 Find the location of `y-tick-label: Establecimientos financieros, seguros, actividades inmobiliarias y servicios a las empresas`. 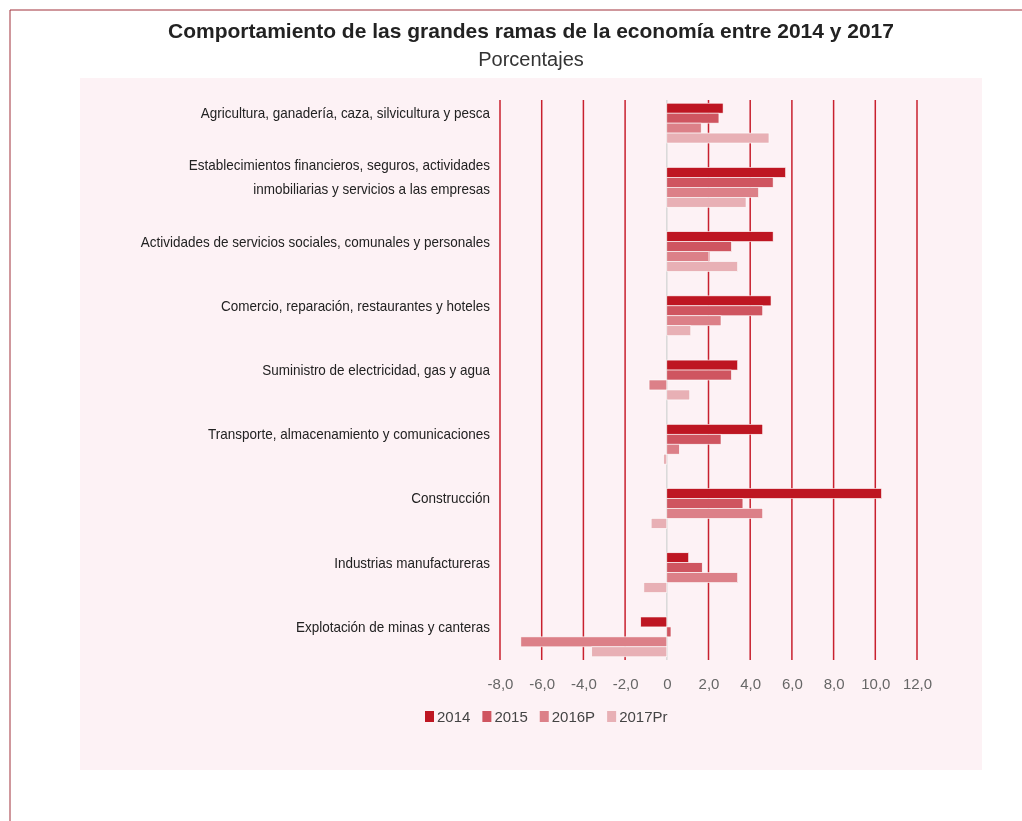

y-tick-label: Establecimientos financieros, seguros, actividades inmobiliarias y servicios a las empresas is located at coordinates (339, 177).